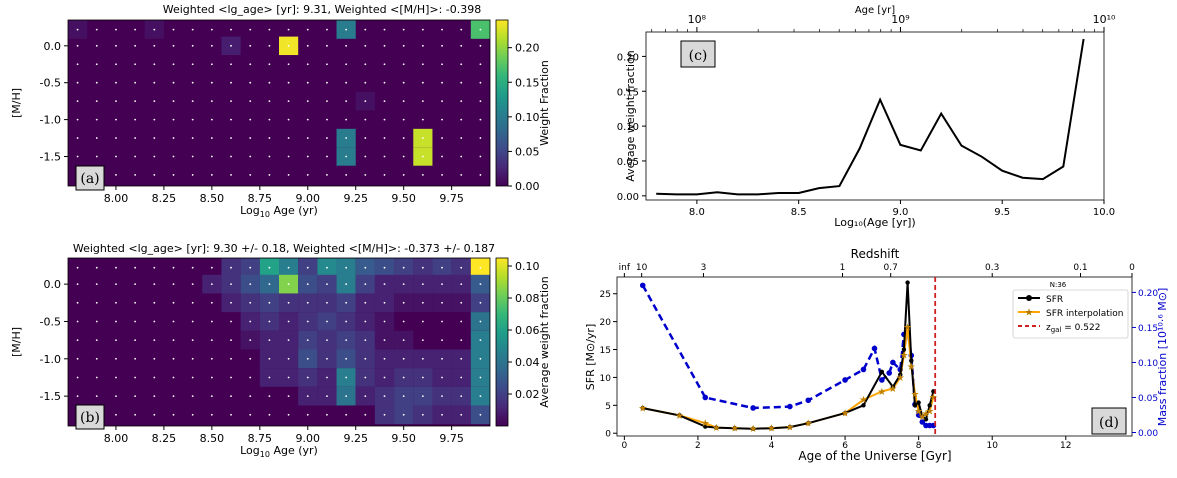  I want to click on x-tick-label: 9.75, so click(451, 438).